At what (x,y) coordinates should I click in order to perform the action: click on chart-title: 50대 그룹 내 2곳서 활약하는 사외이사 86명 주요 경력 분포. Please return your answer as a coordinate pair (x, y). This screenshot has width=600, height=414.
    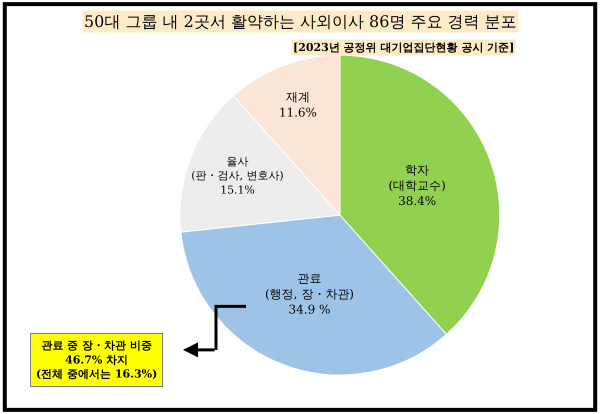
    Looking at the image, I should click on (300, 21).